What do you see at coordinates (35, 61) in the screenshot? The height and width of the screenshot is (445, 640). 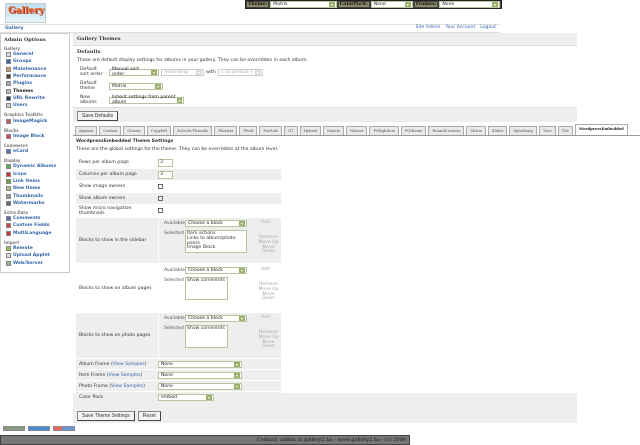 I see `sidebar-item-groups: Groups` at bounding box center [35, 61].